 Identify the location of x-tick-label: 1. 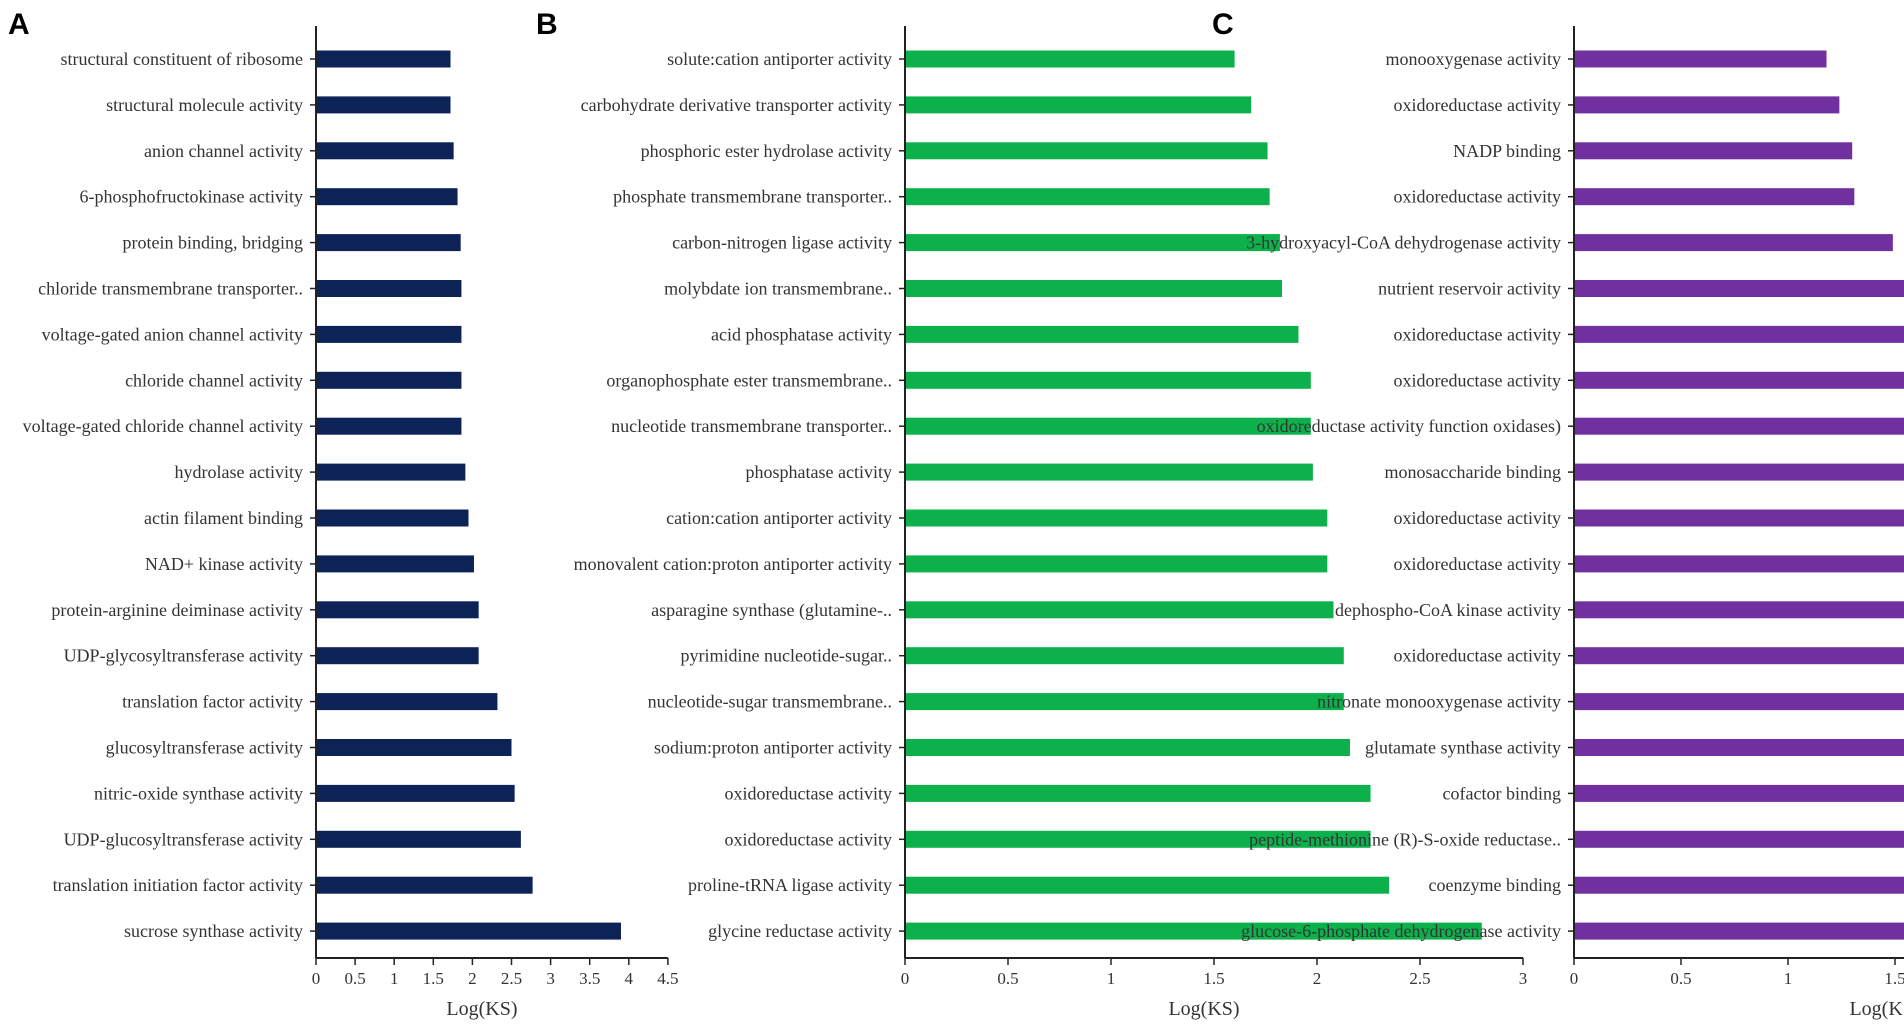
(1111, 978).